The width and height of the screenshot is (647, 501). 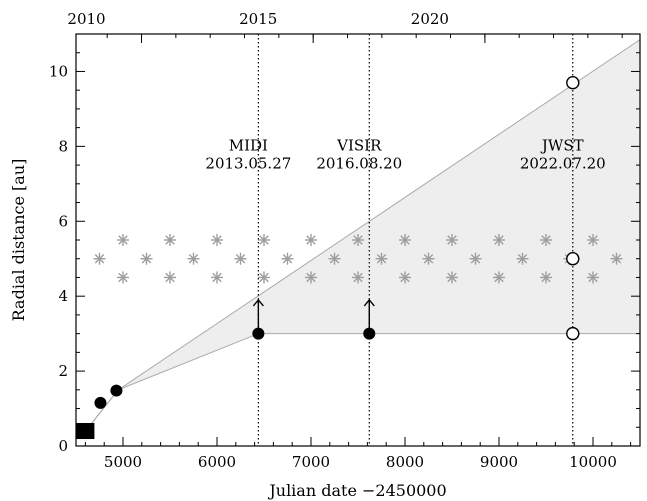 I want to click on x-tick-label-2: 7000, so click(x=311, y=462).